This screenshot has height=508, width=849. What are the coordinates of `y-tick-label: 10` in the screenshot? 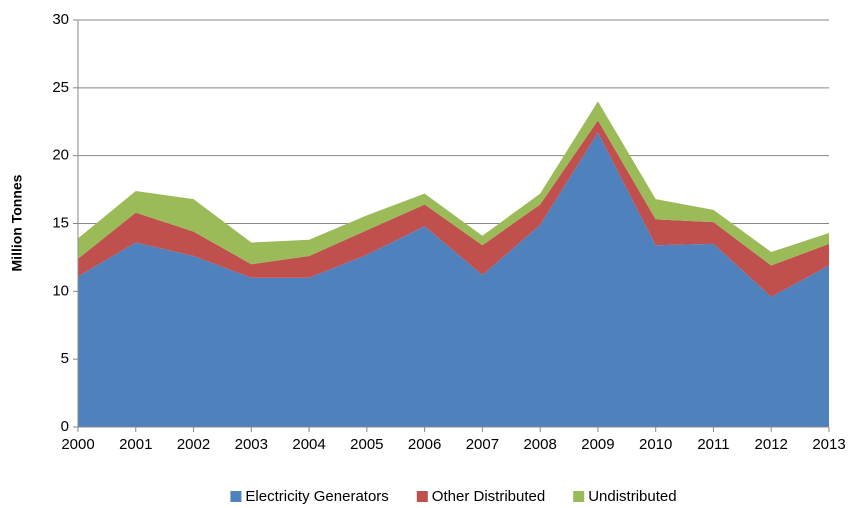 It's located at (60, 290).